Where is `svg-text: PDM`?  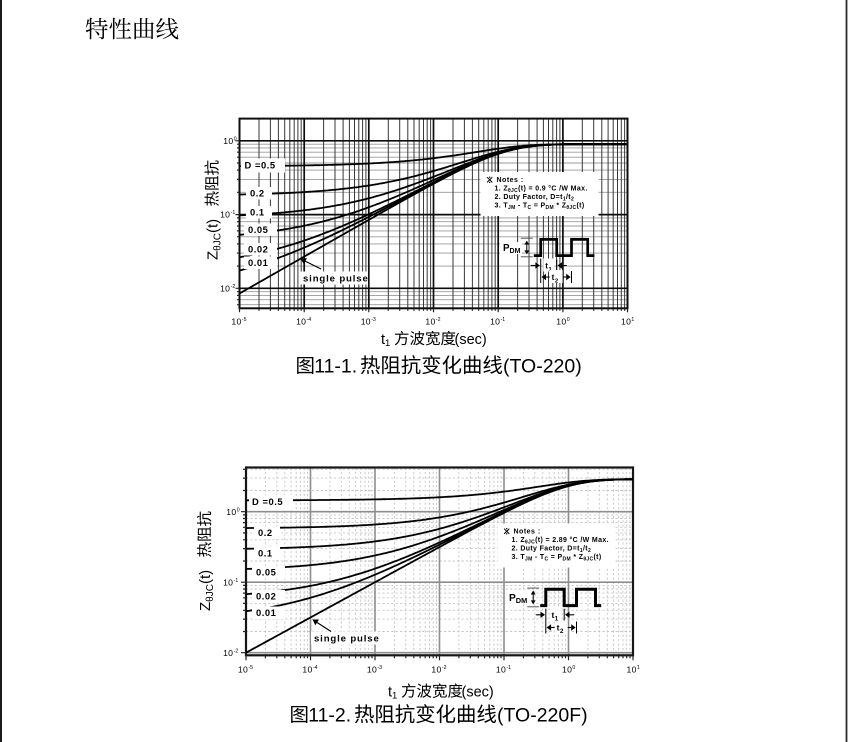
svg-text: PDM is located at coordinates (518, 599).